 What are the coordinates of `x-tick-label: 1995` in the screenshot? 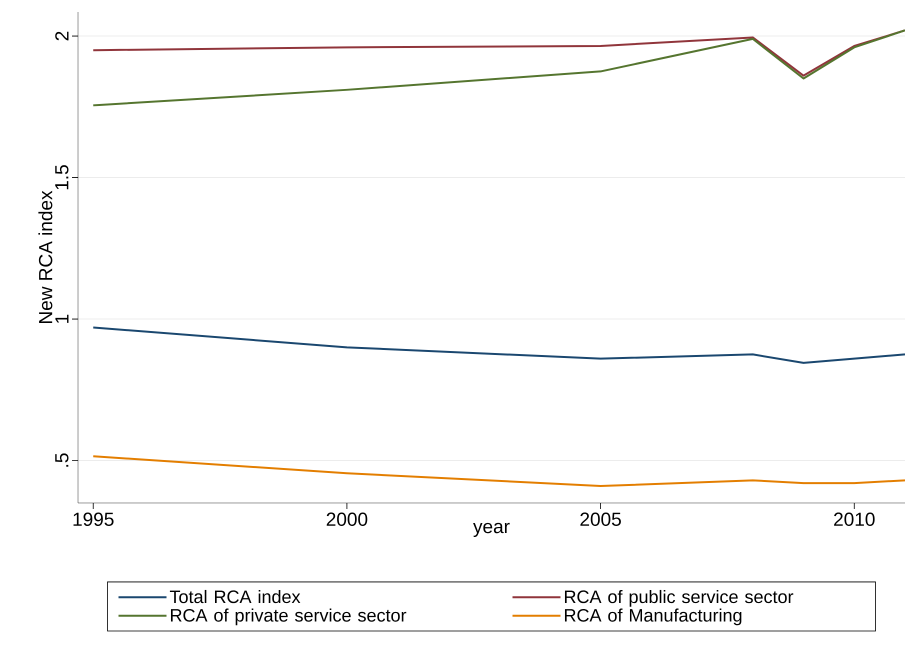 It's located at (94, 519).